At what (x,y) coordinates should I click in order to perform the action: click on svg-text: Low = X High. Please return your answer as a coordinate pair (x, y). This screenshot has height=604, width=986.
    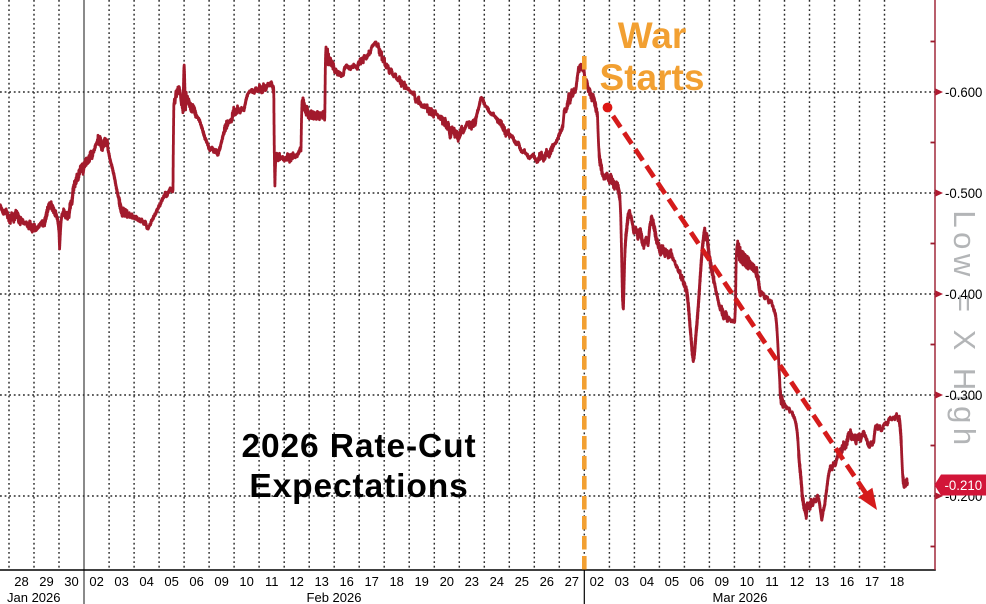
    Looking at the image, I should click on (964, 329).